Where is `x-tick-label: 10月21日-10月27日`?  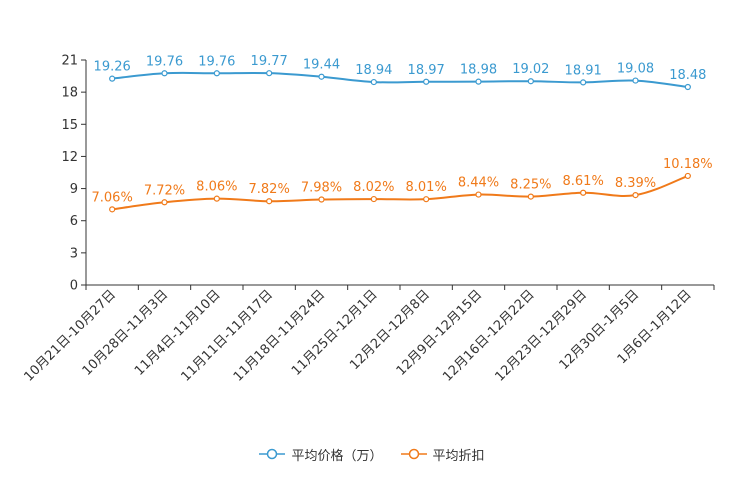
x-tick-label: 10月21日-10月27日 is located at coordinates (70, 335).